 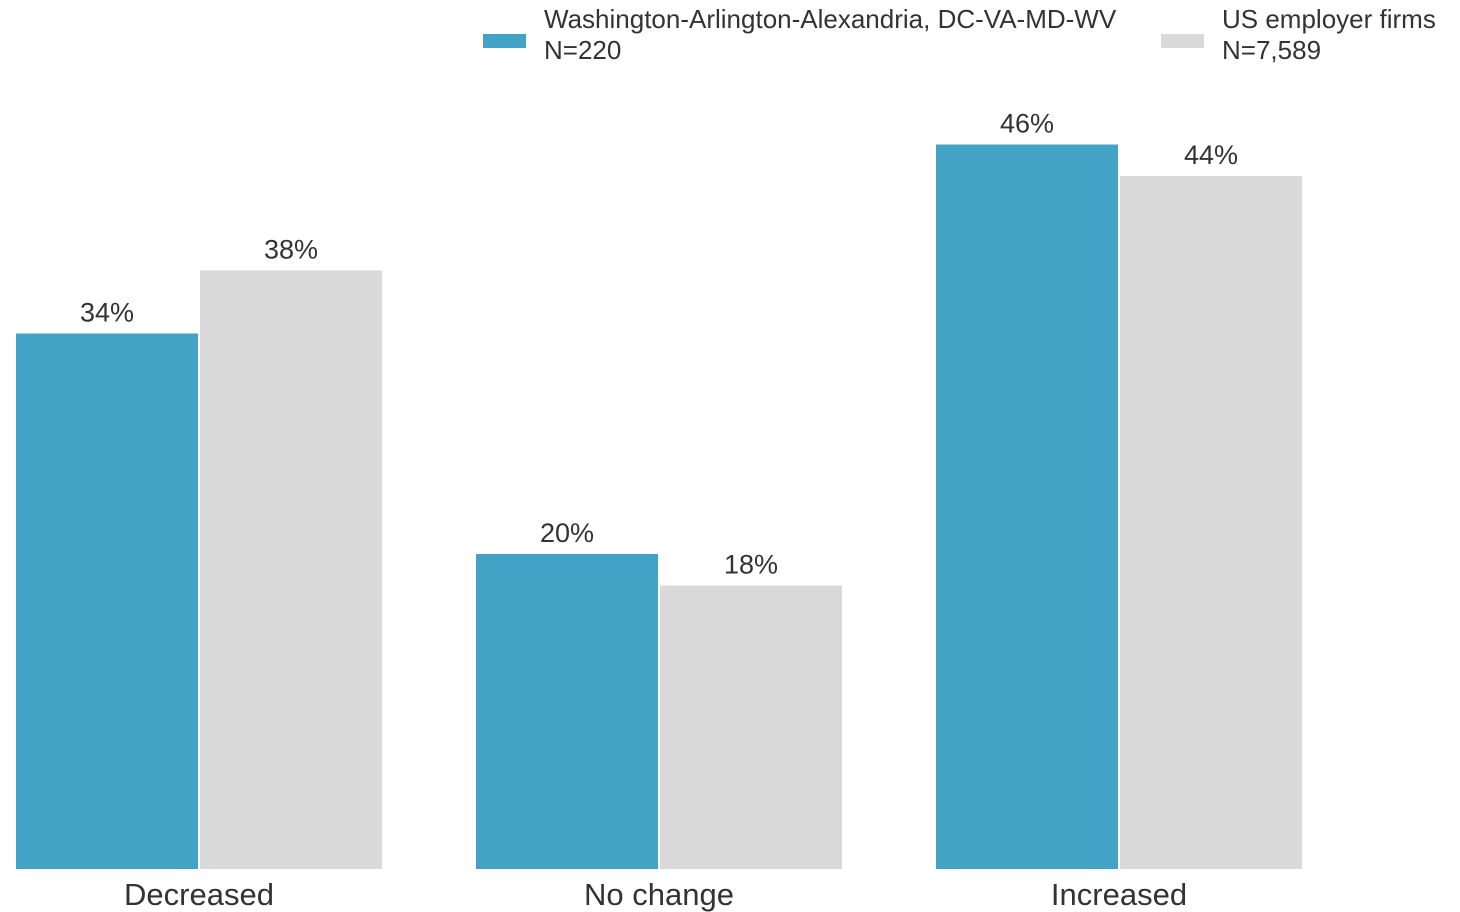 What do you see at coordinates (291, 250) in the screenshot?
I see `data-label-decreased-series-1: 38%` at bounding box center [291, 250].